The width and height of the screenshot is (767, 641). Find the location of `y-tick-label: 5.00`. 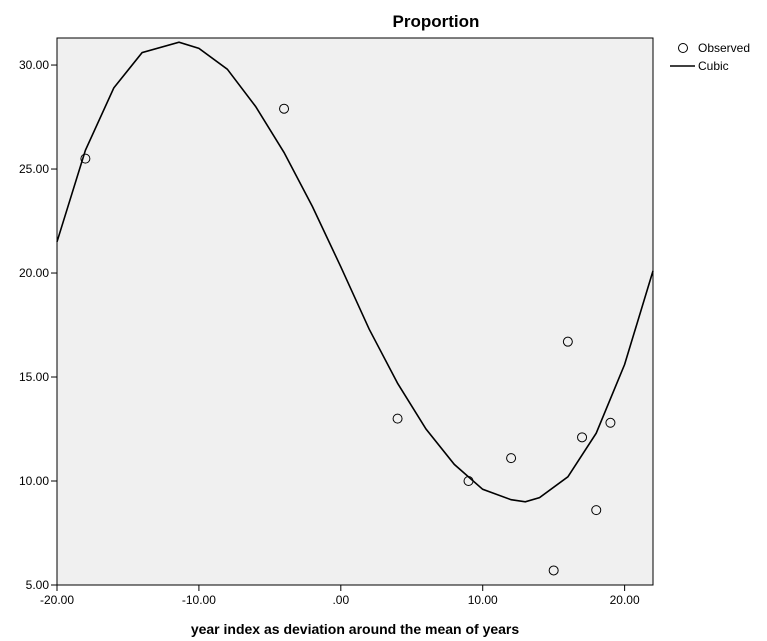

y-tick-label: 5.00 is located at coordinates (38, 585).